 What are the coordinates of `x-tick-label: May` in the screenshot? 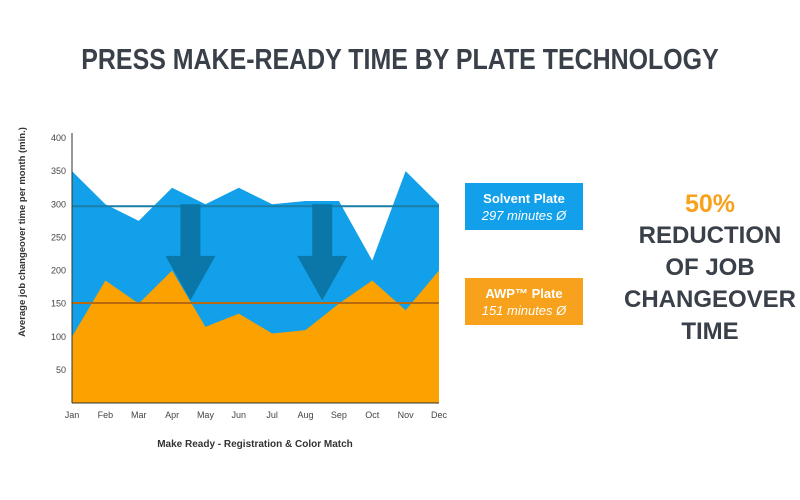 It's located at (206, 415).